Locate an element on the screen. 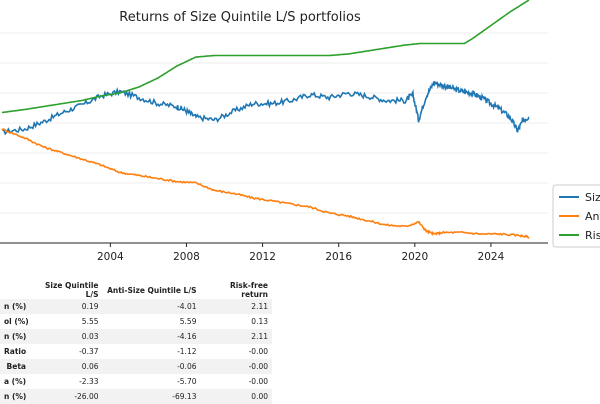 The image size is (600, 404). chart-title: Returns of Size Quintile L/S portfolios is located at coordinates (240, 17).